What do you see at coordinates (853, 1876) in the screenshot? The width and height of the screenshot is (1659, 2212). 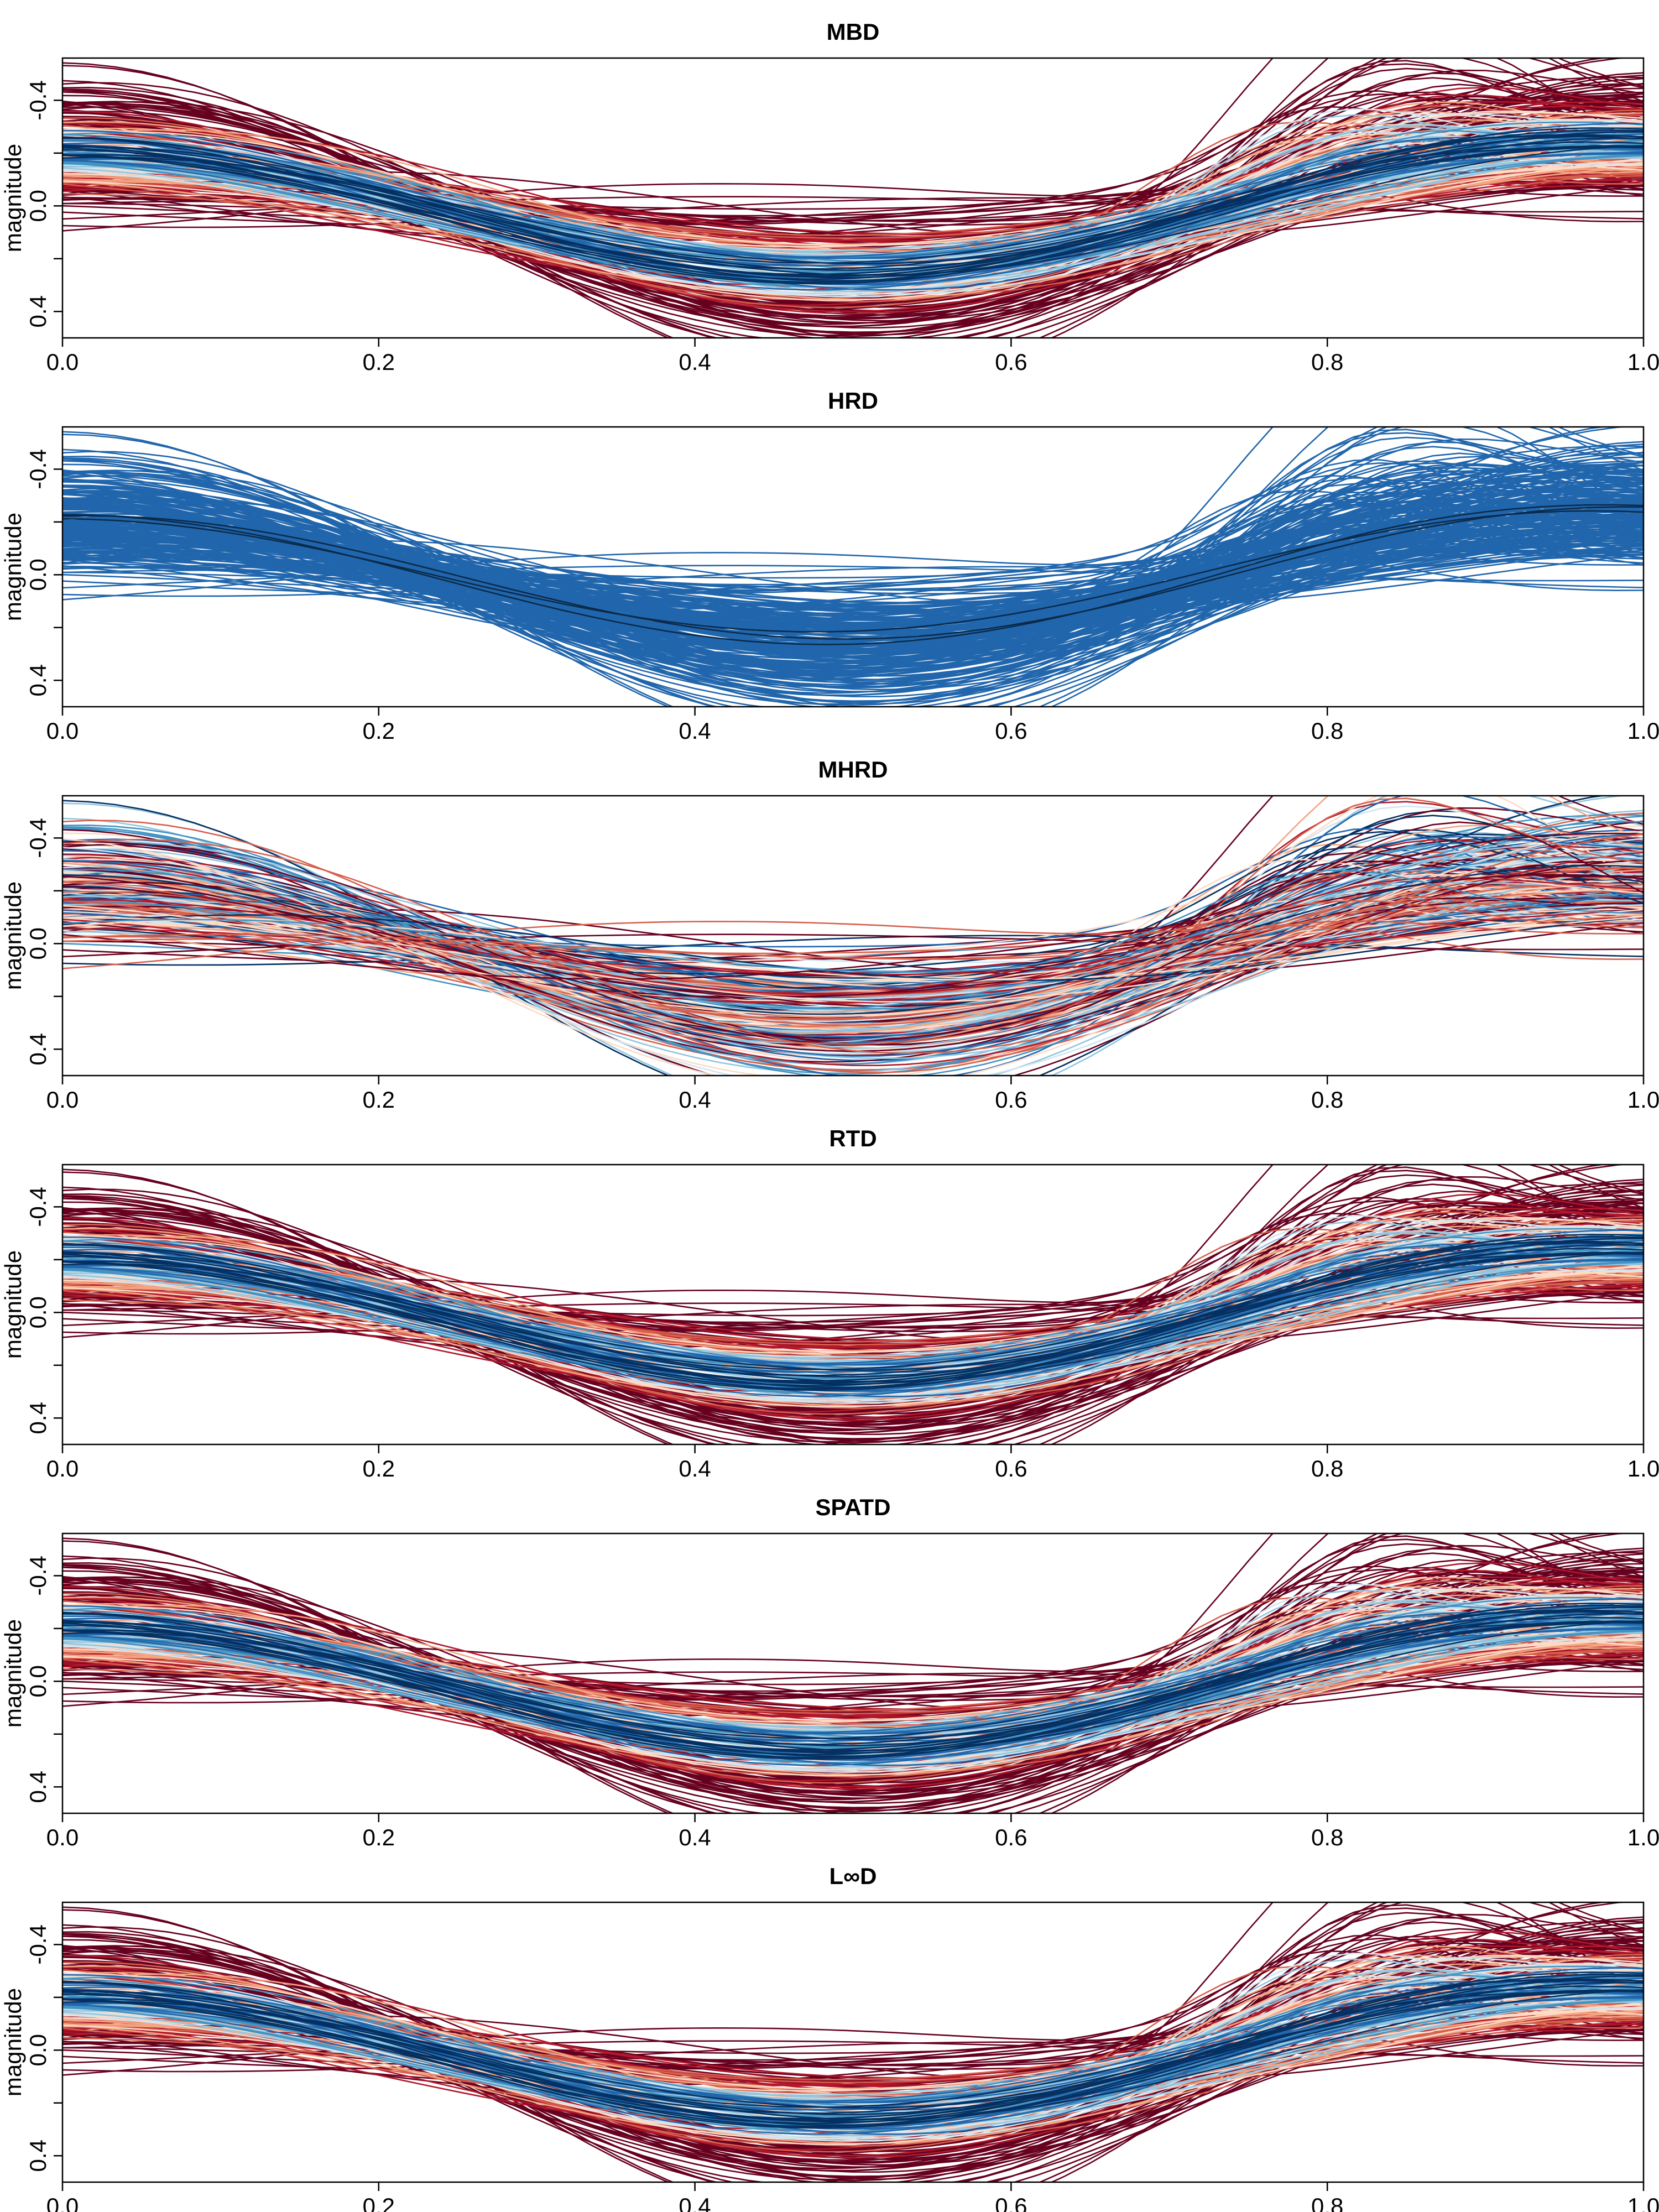 I see `panel-title: L∞D` at bounding box center [853, 1876].